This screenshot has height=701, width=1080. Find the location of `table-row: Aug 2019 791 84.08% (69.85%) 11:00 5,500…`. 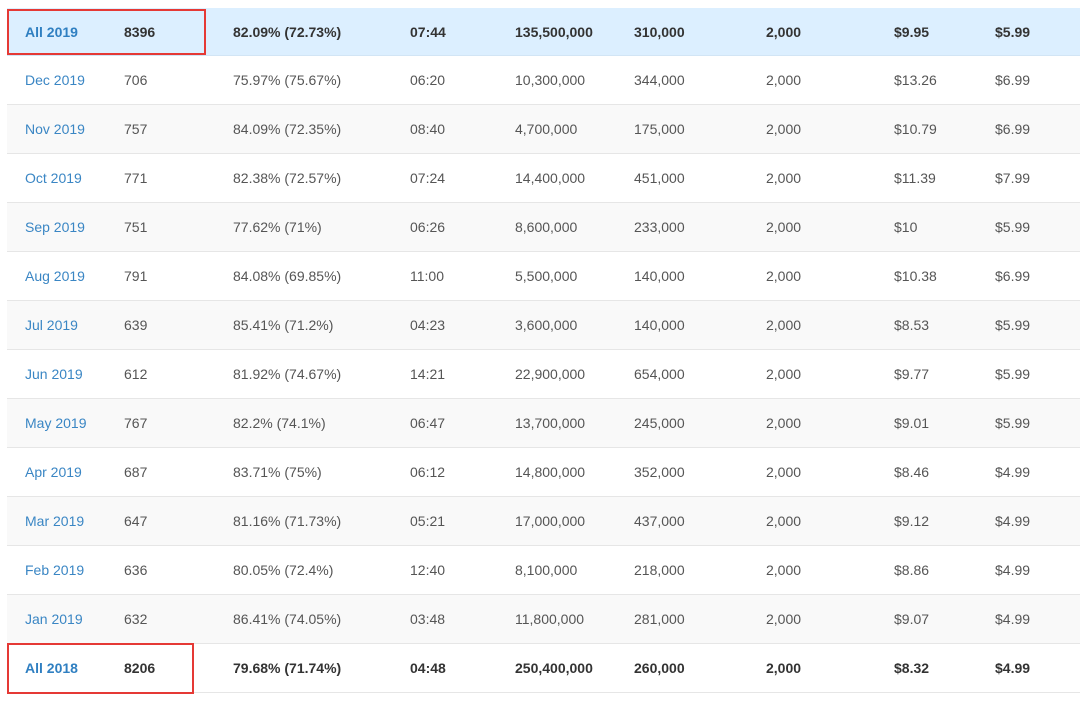

table-row: Aug 2019 791 84.08% (69.85%) 11:00 5,500… is located at coordinates (543, 276).